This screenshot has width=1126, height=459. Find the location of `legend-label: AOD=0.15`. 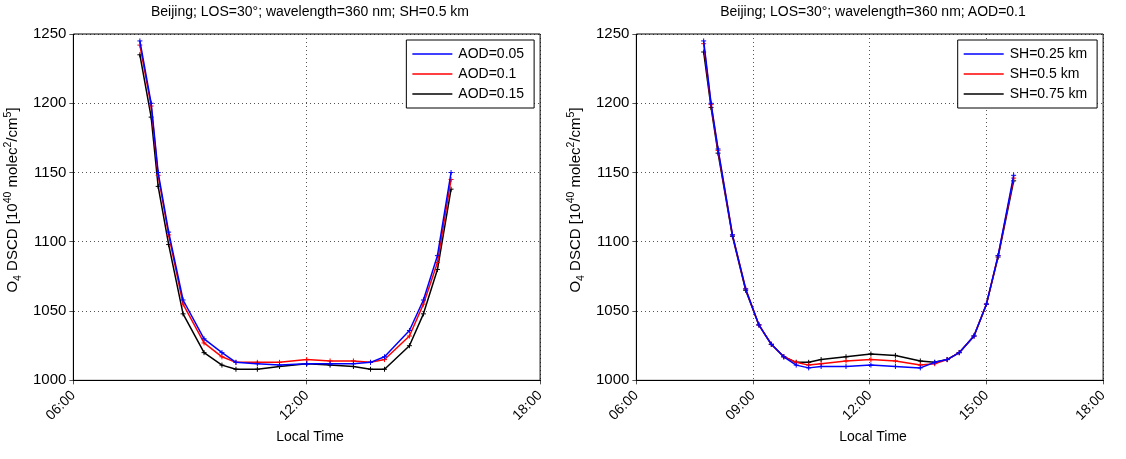

legend-label: AOD=0.15 is located at coordinates (491, 92).